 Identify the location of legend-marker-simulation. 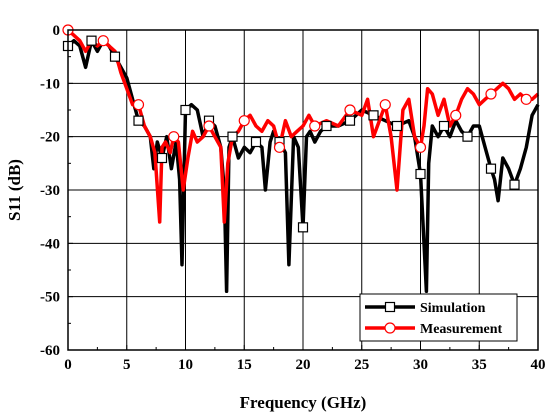
(390, 307).